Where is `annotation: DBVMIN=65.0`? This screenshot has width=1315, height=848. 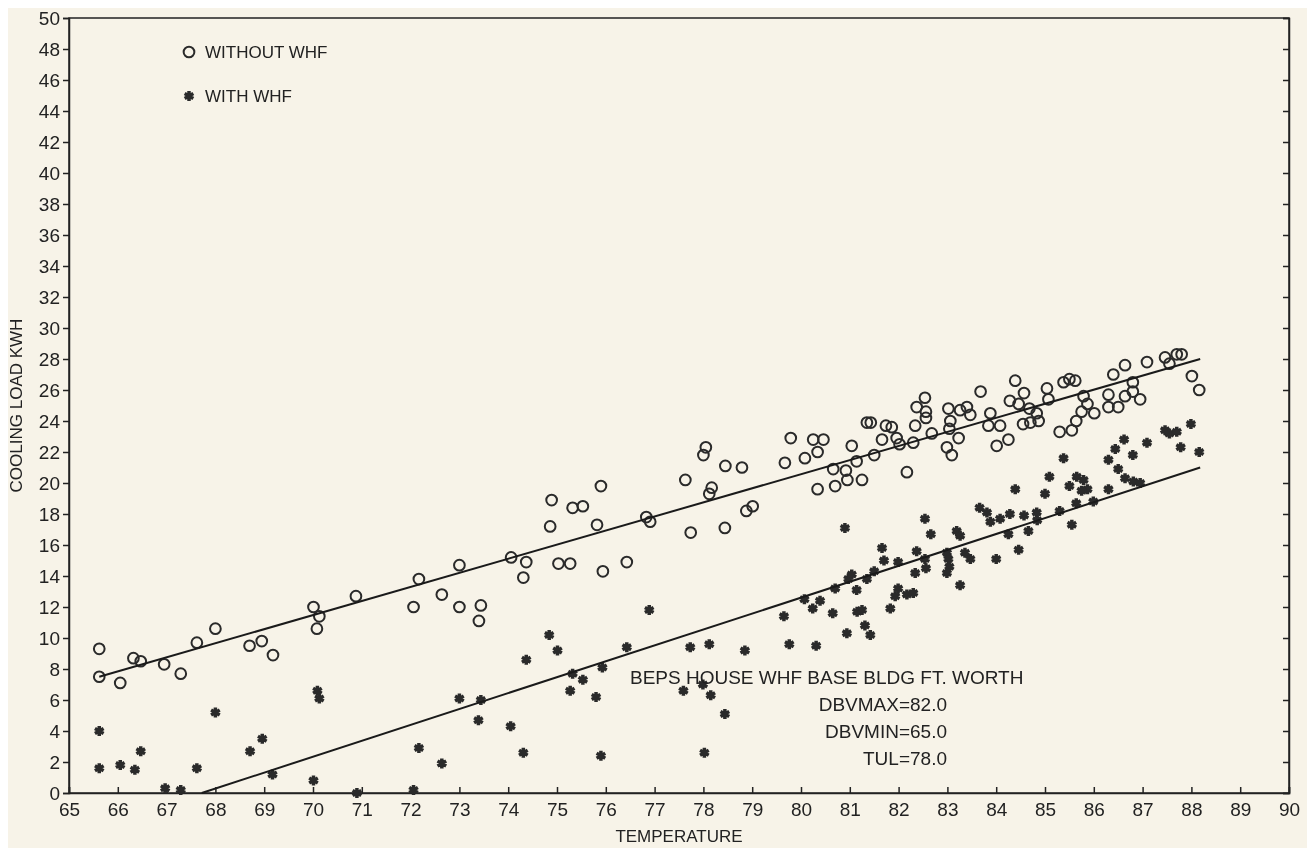
annotation: DBVMIN=65.0 is located at coordinates (886, 731).